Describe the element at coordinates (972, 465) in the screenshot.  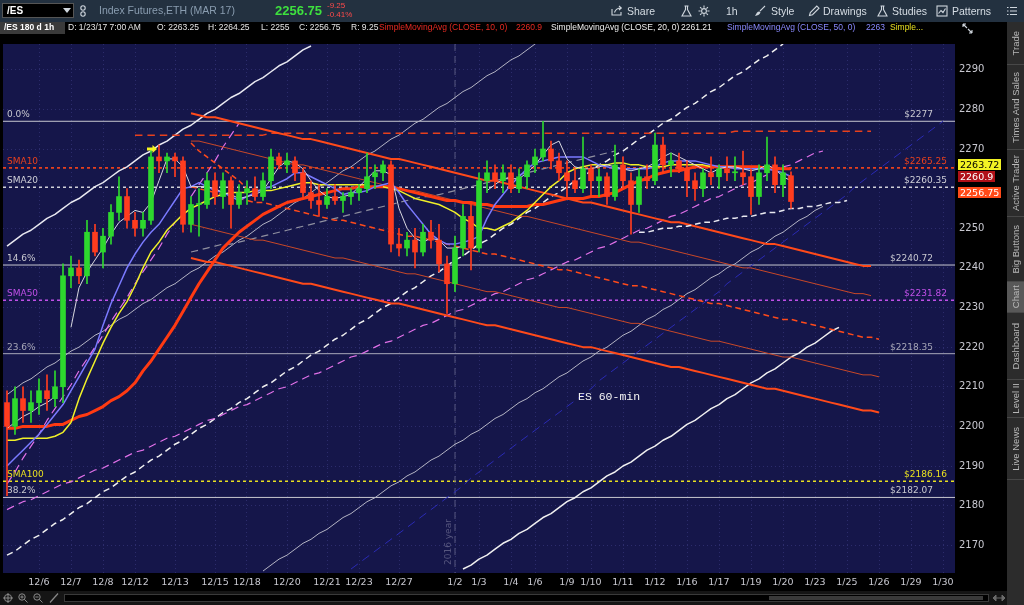
I see `y-tick-label: 2190` at that location.